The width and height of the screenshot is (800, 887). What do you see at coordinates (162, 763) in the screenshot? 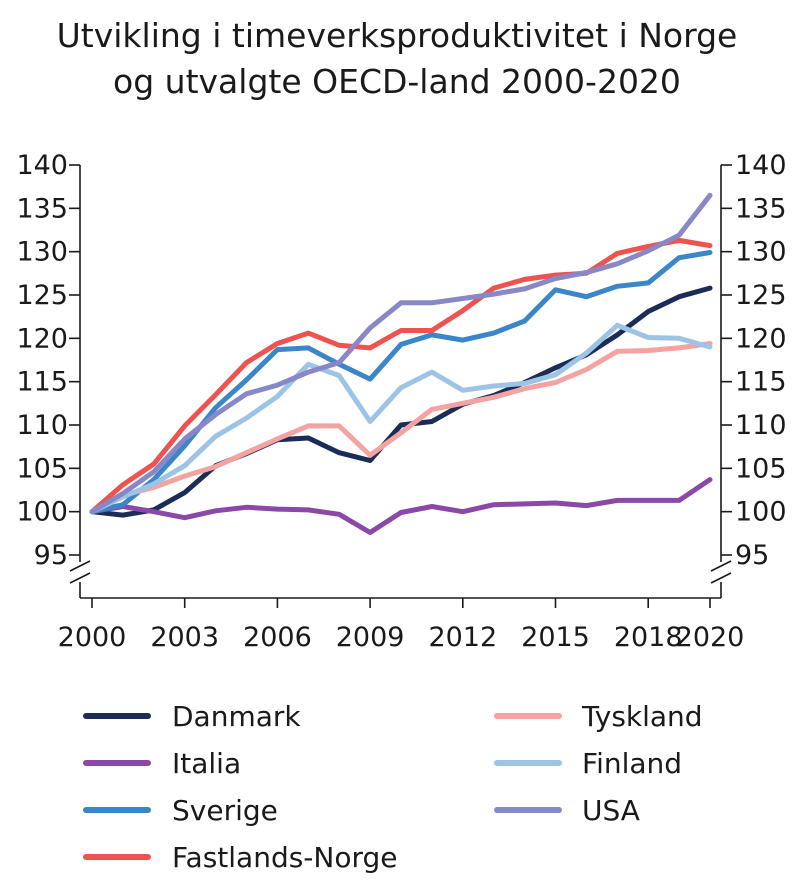
I see `legend-item: Italia` at bounding box center [162, 763].